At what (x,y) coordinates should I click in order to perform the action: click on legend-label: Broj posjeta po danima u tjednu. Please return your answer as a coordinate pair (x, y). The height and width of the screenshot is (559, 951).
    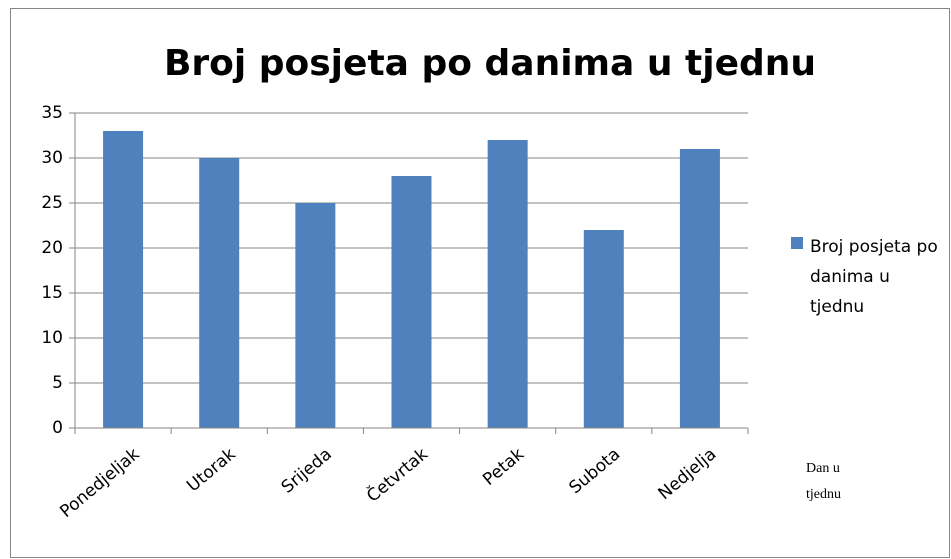
    Looking at the image, I should click on (874, 277).